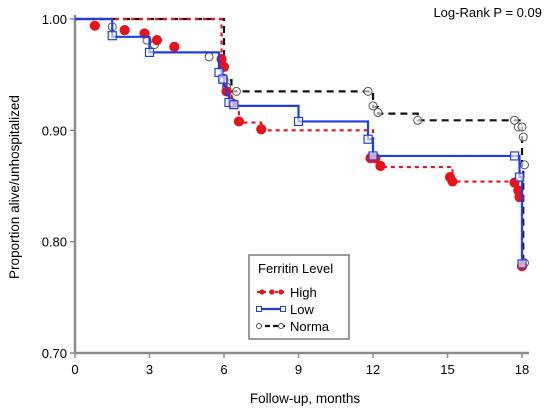  What do you see at coordinates (54, 130) in the screenshot?
I see `y-tick-label: 0.90` at bounding box center [54, 130].